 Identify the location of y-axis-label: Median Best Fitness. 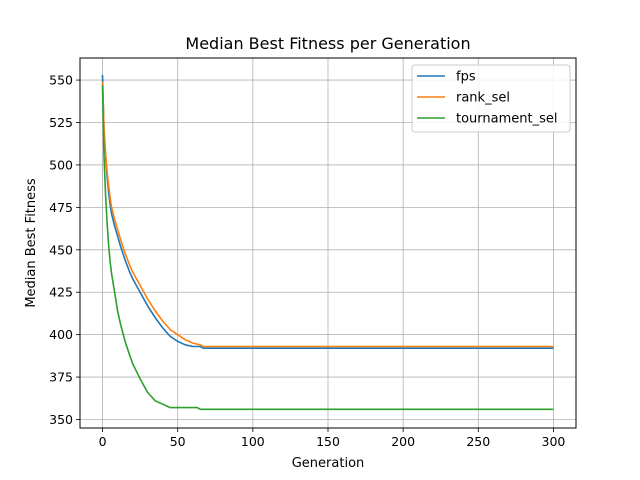
(31, 243).